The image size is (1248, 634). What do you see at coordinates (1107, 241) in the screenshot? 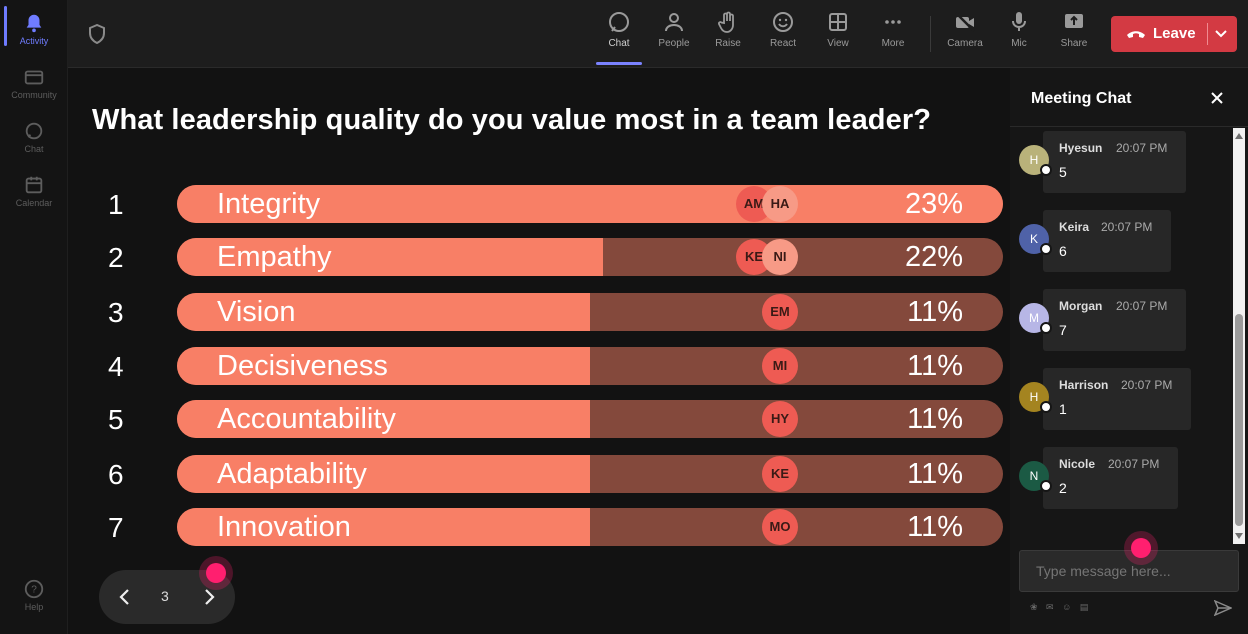
I see `chat-bubble: Keira 20:07 PM 6` at bounding box center [1107, 241].